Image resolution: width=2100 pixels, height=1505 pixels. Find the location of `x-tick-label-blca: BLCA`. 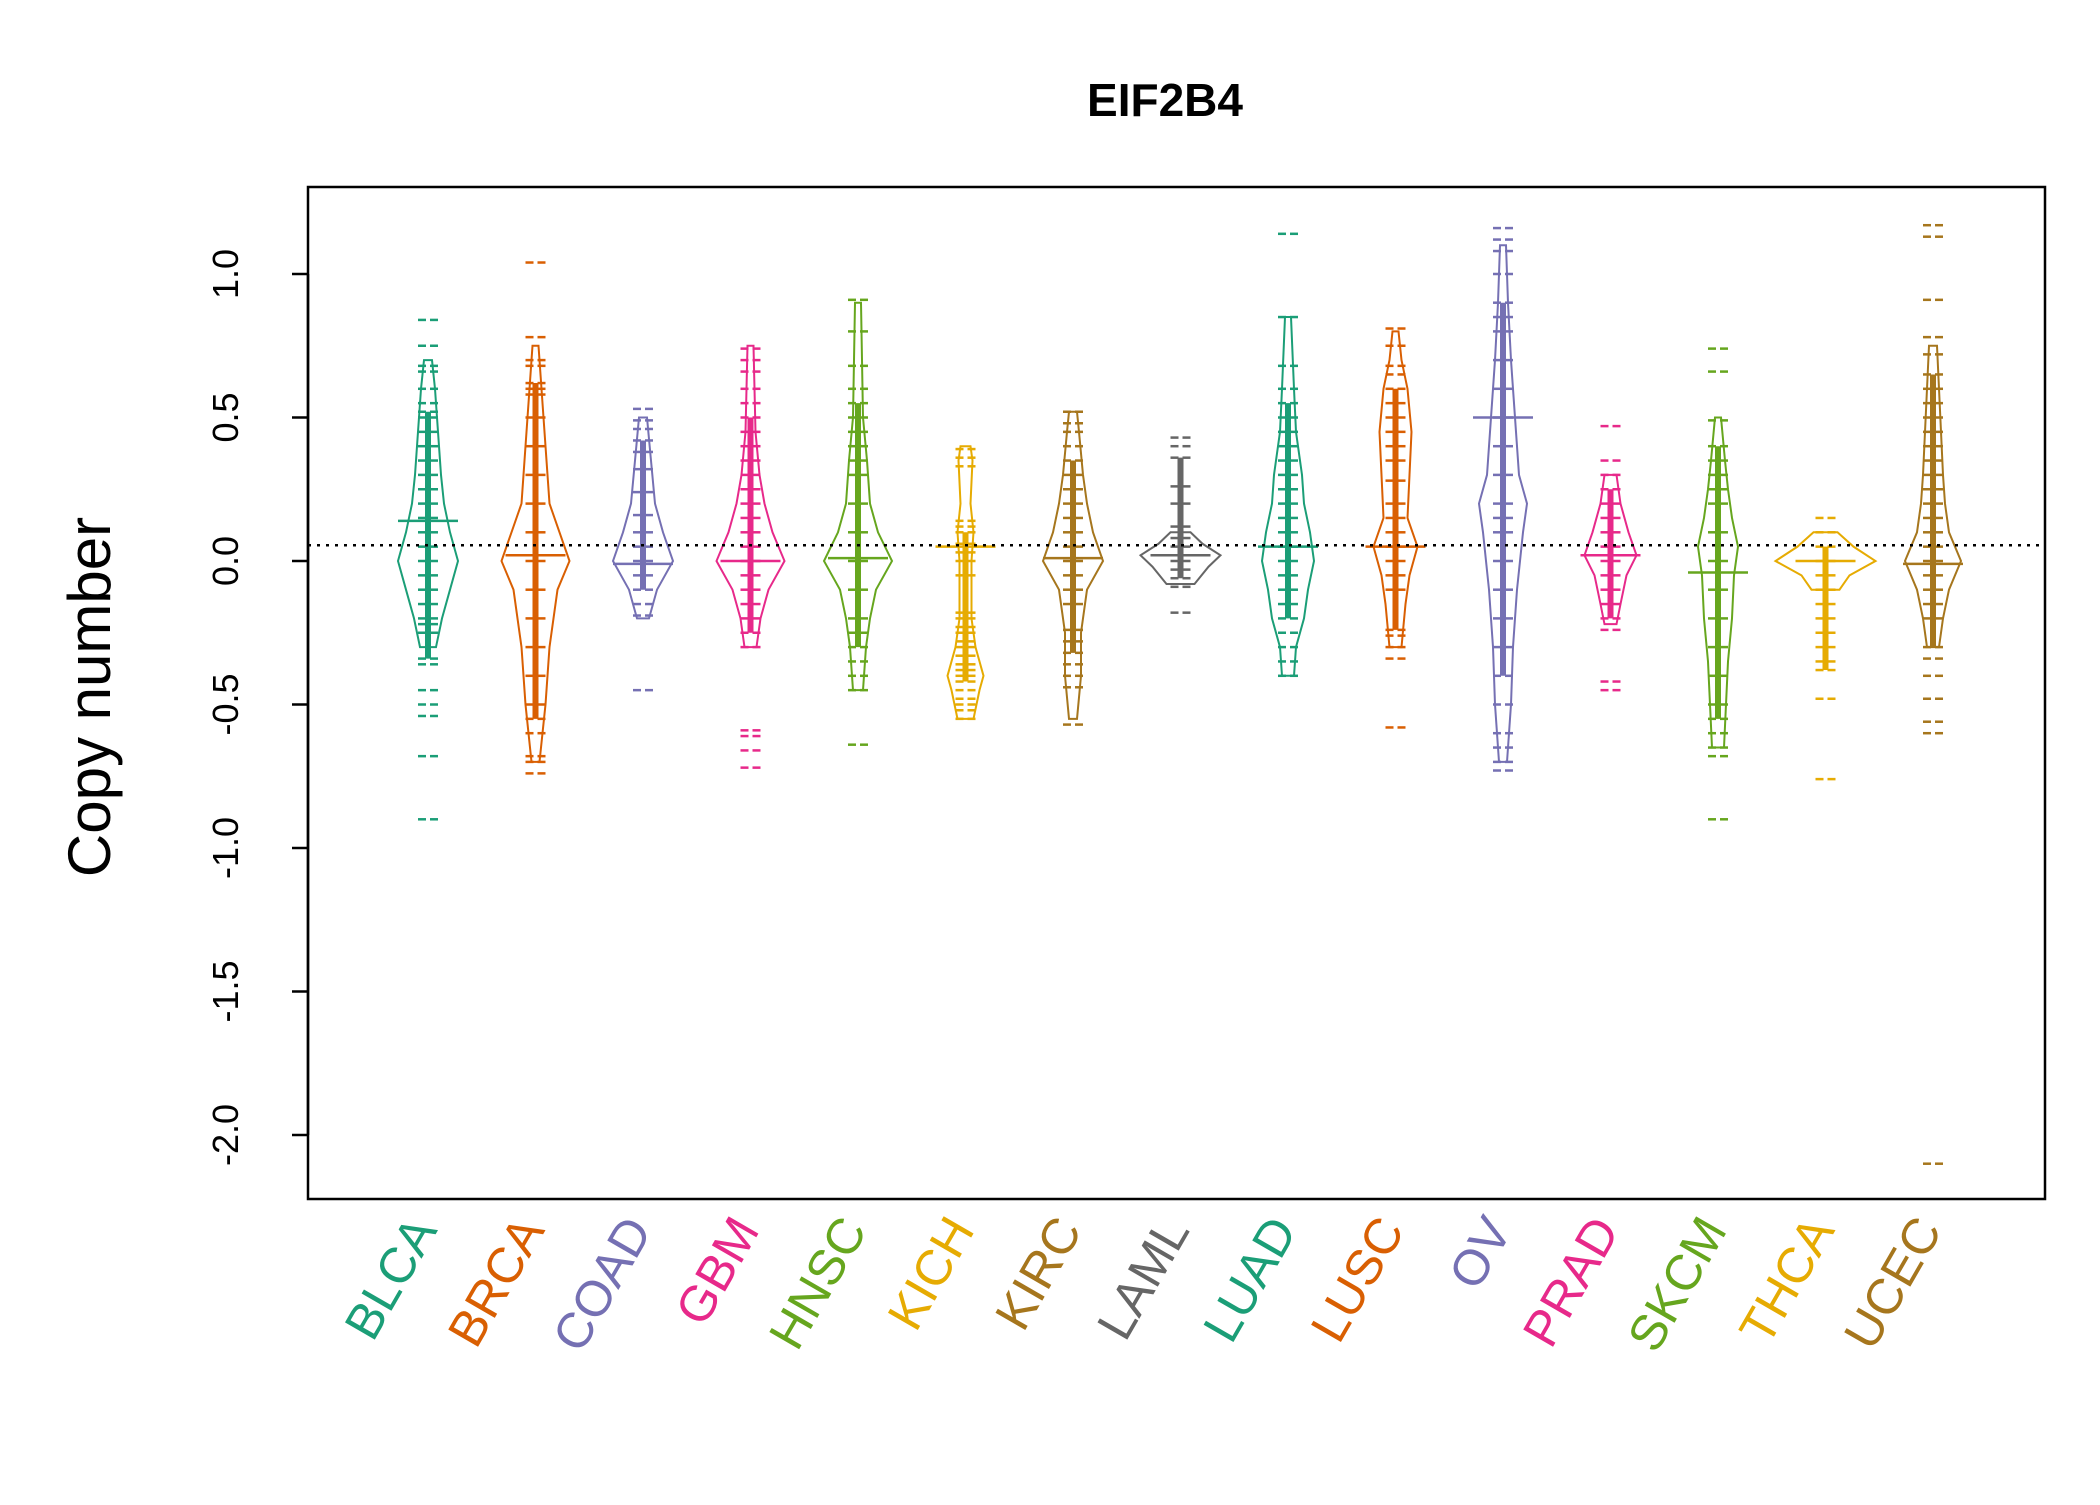

x-tick-label-blca: BLCA is located at coordinates (391, 1278).